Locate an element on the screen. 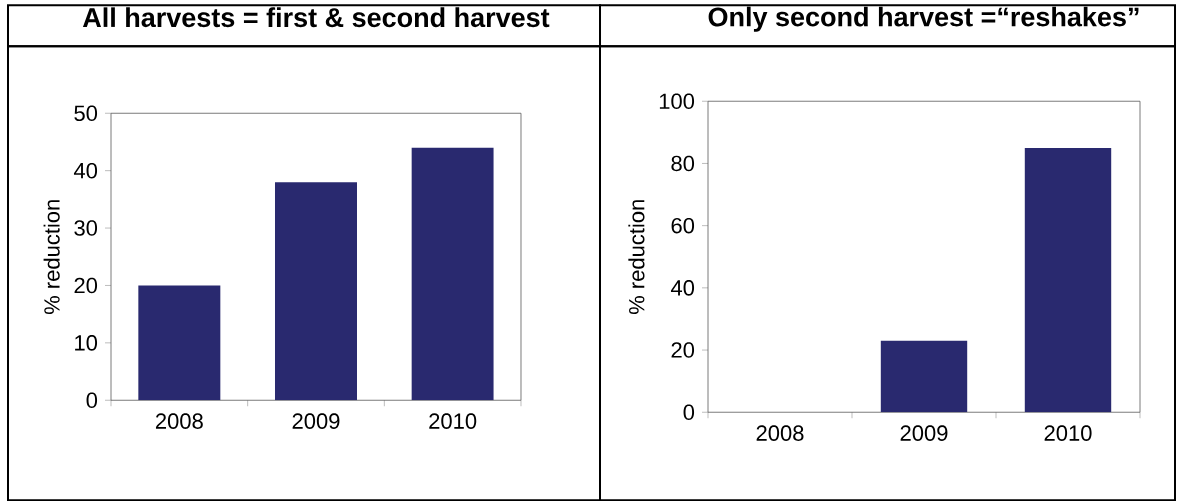  y-tick-label: 50 is located at coordinates (86, 113).